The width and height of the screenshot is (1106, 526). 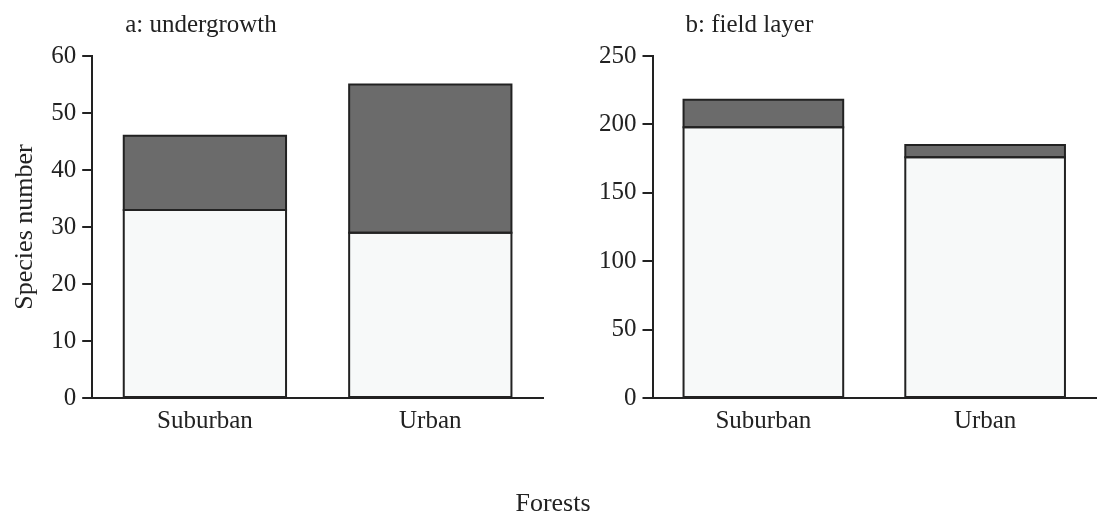 I want to click on y-tick-label: 30, so click(x=64, y=225).